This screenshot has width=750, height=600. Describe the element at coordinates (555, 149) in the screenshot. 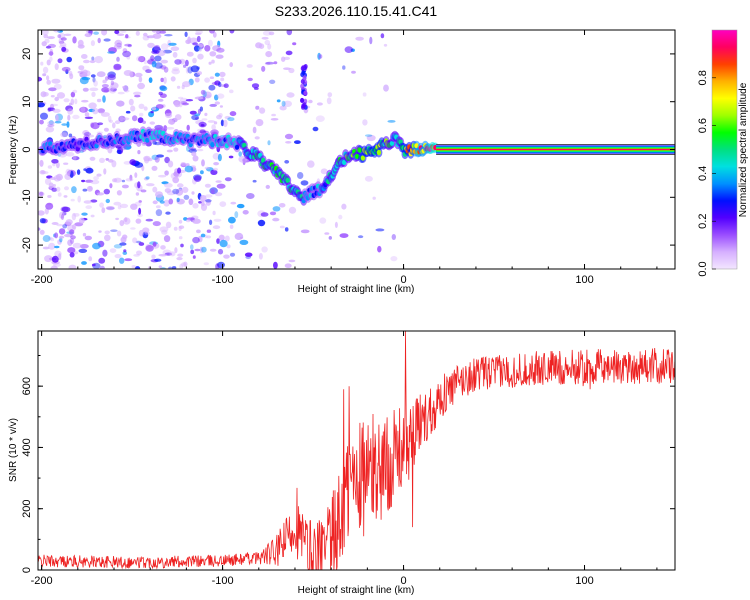

I see `tone-band-core` at that location.